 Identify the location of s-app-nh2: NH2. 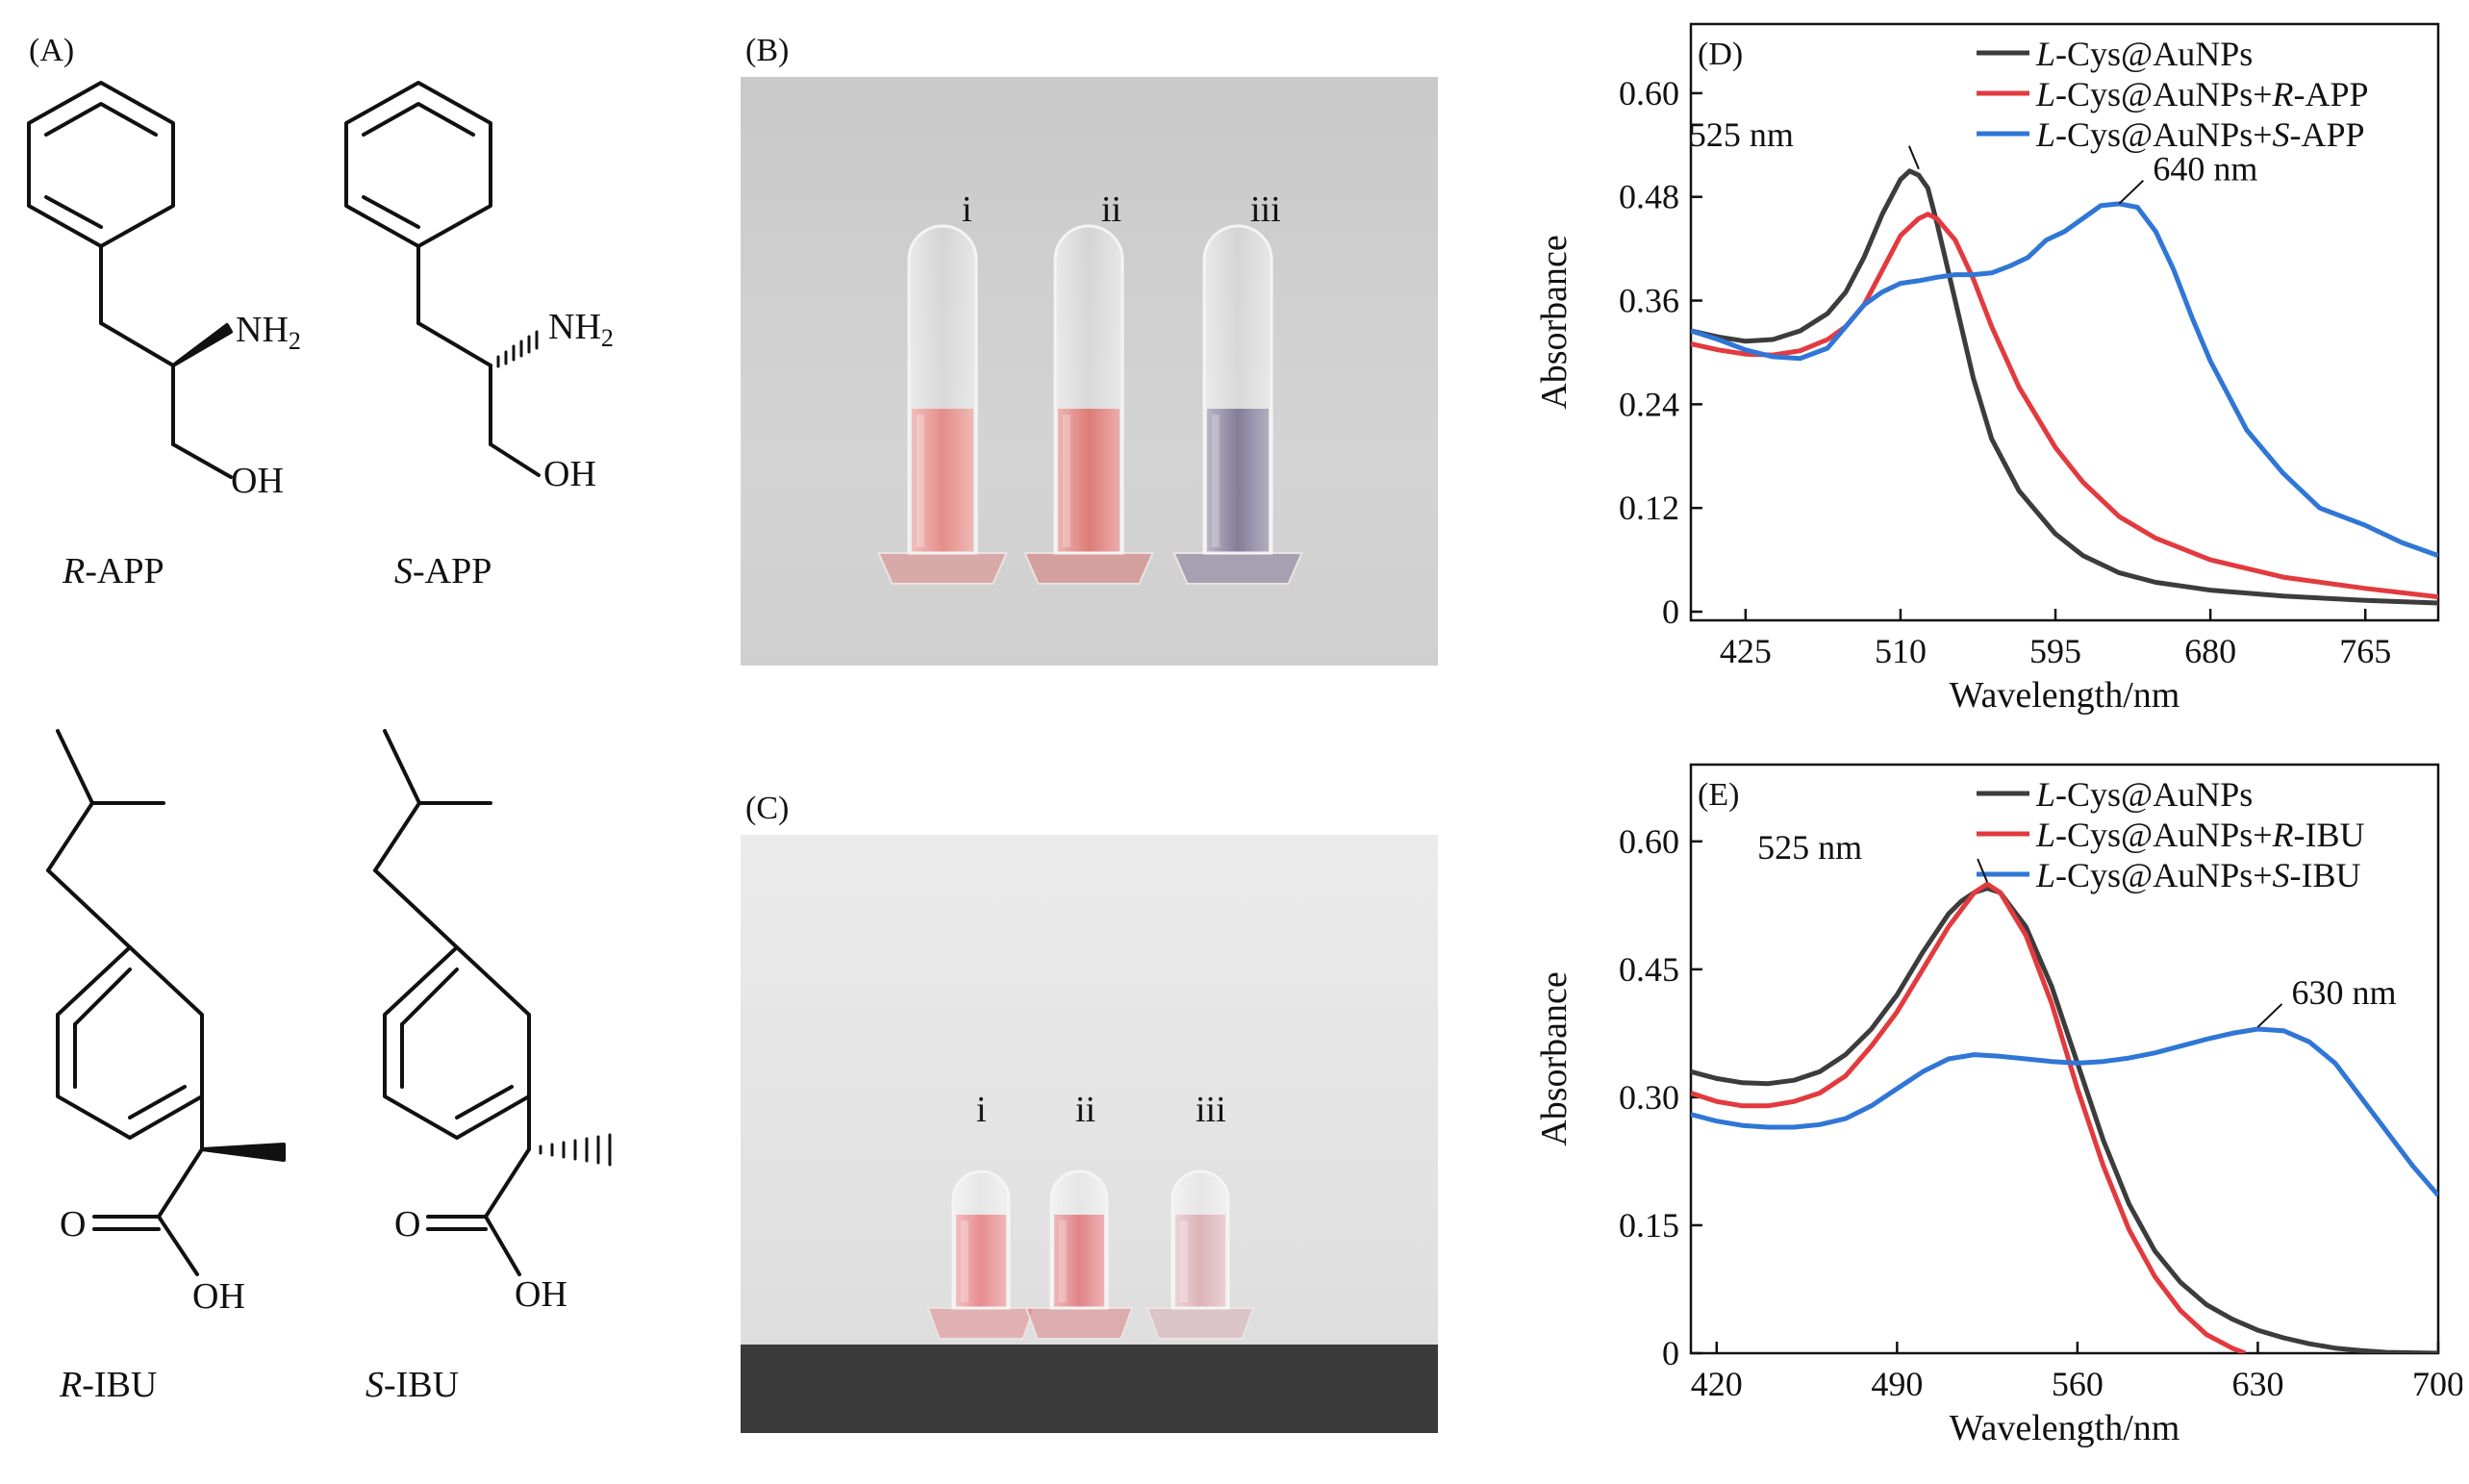
(581, 330).